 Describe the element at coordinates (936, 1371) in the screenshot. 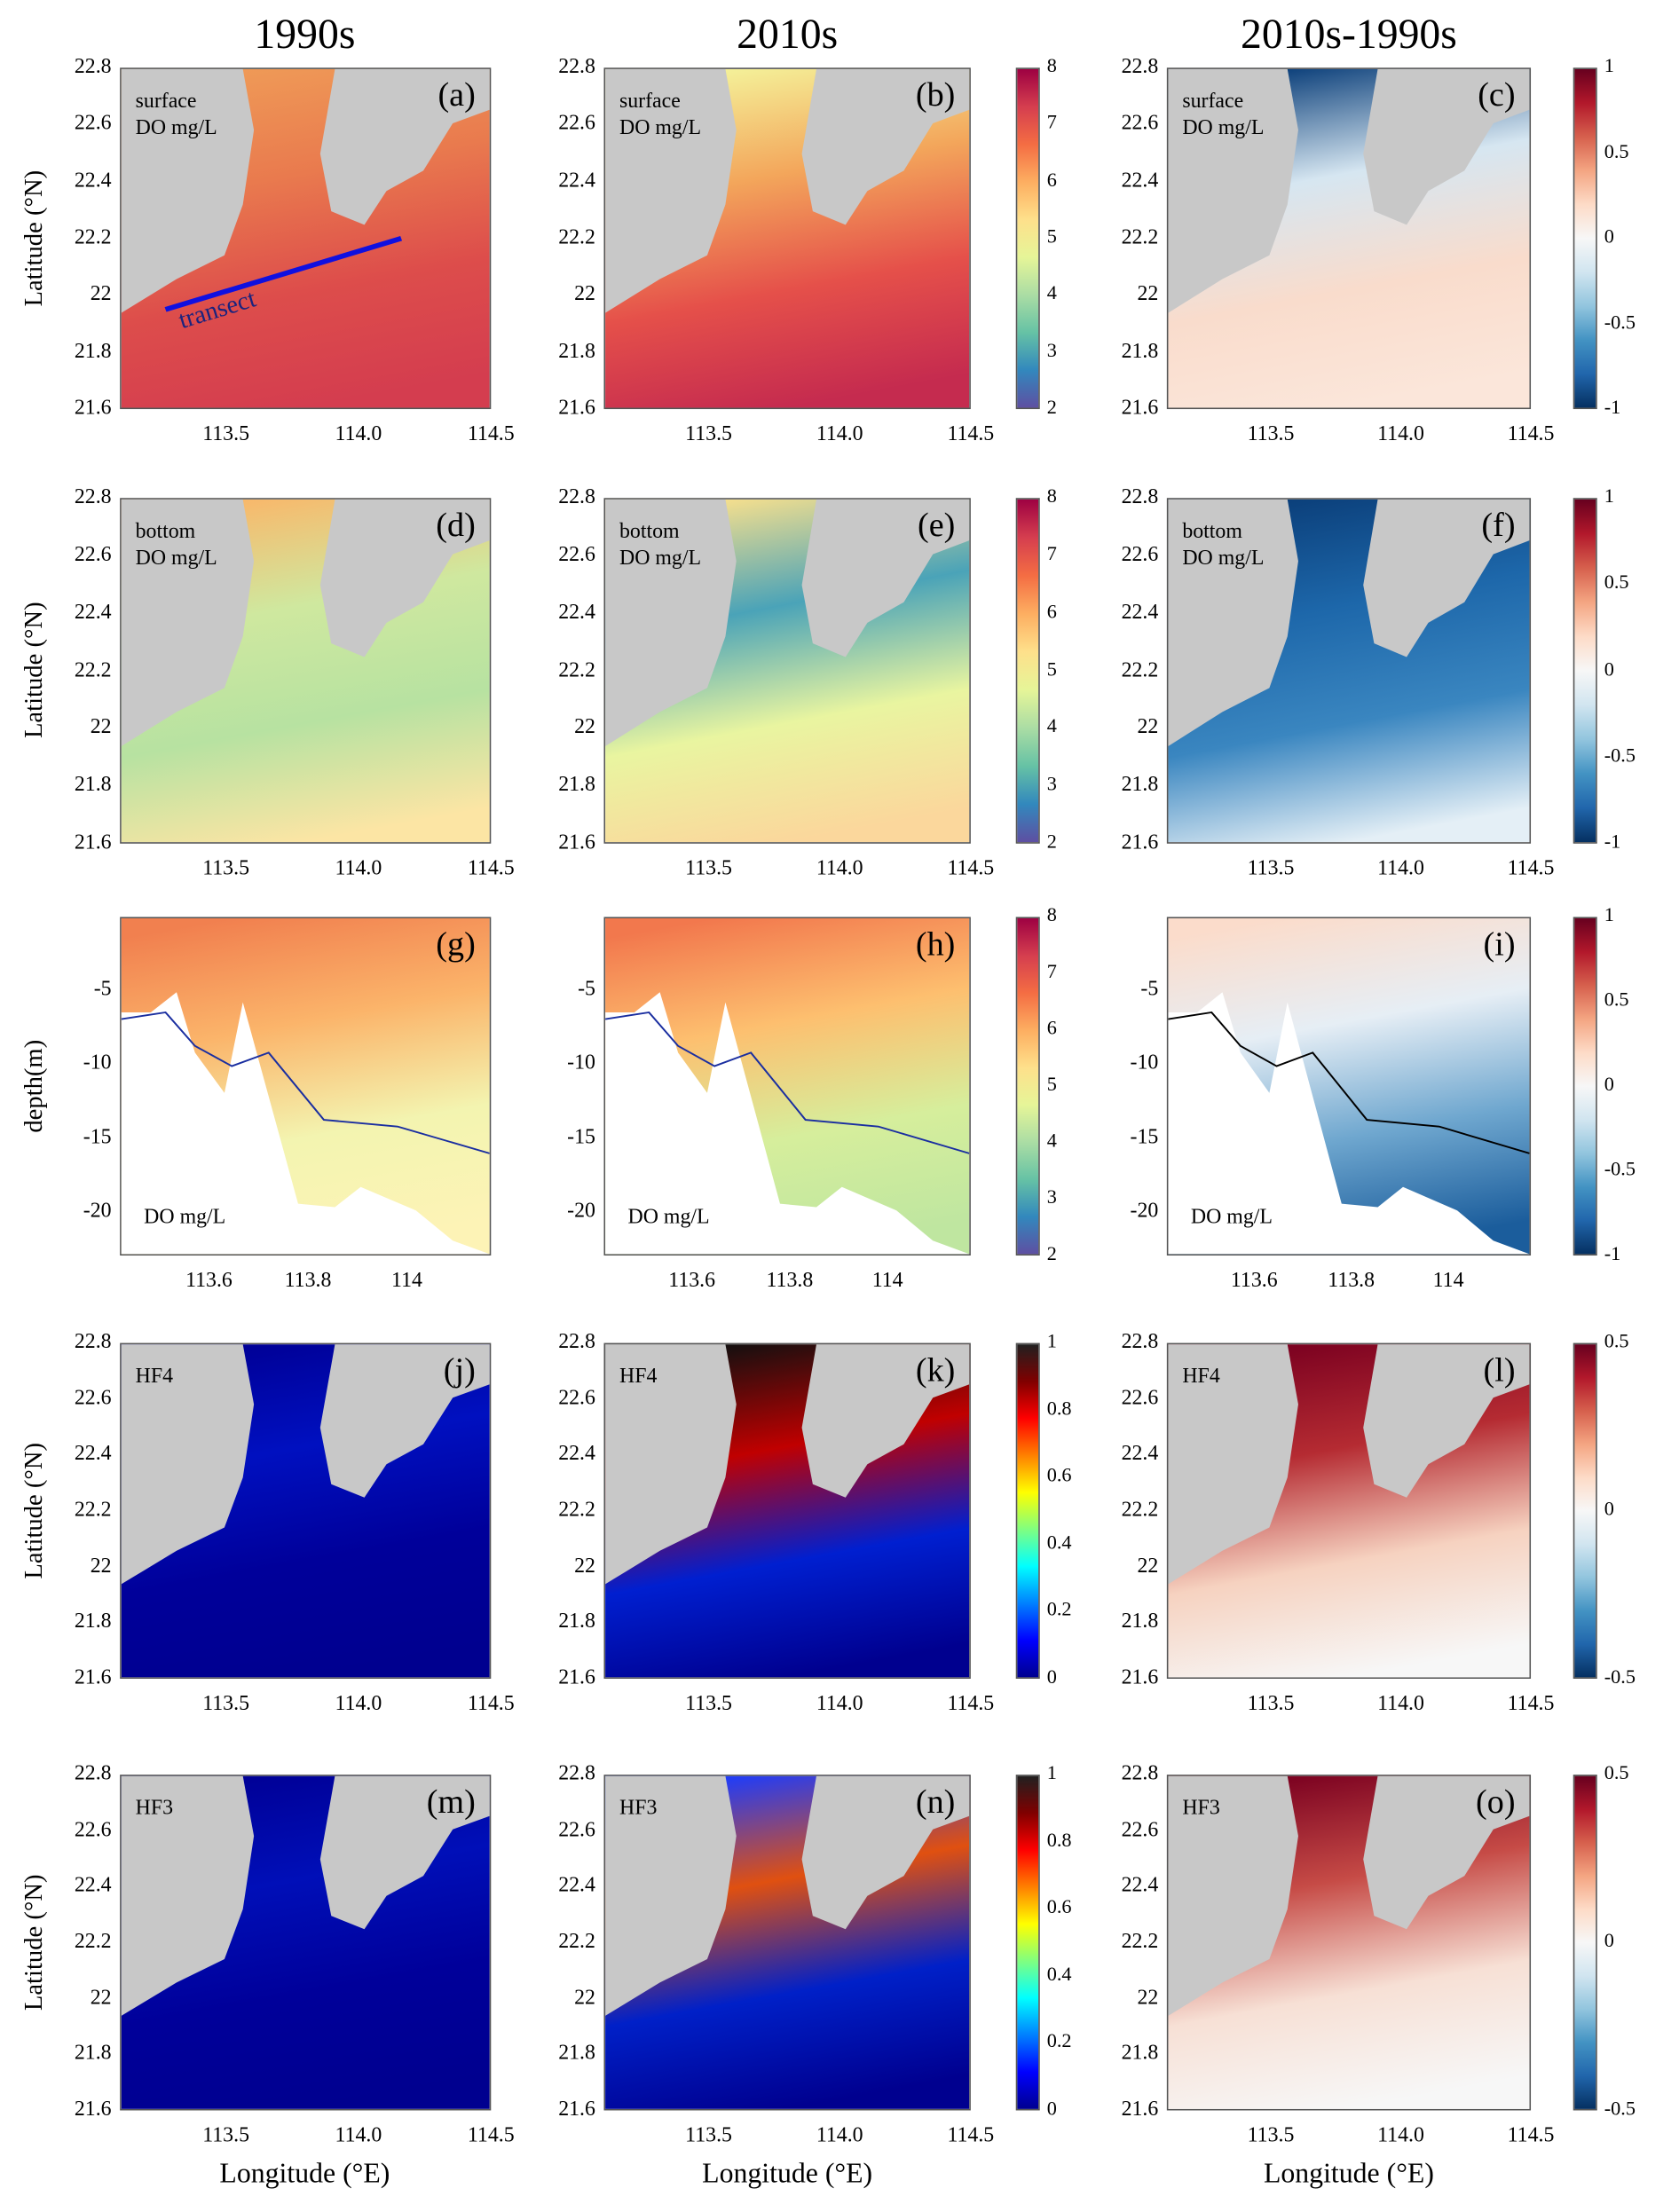

I see `panel-label: (k)` at that location.